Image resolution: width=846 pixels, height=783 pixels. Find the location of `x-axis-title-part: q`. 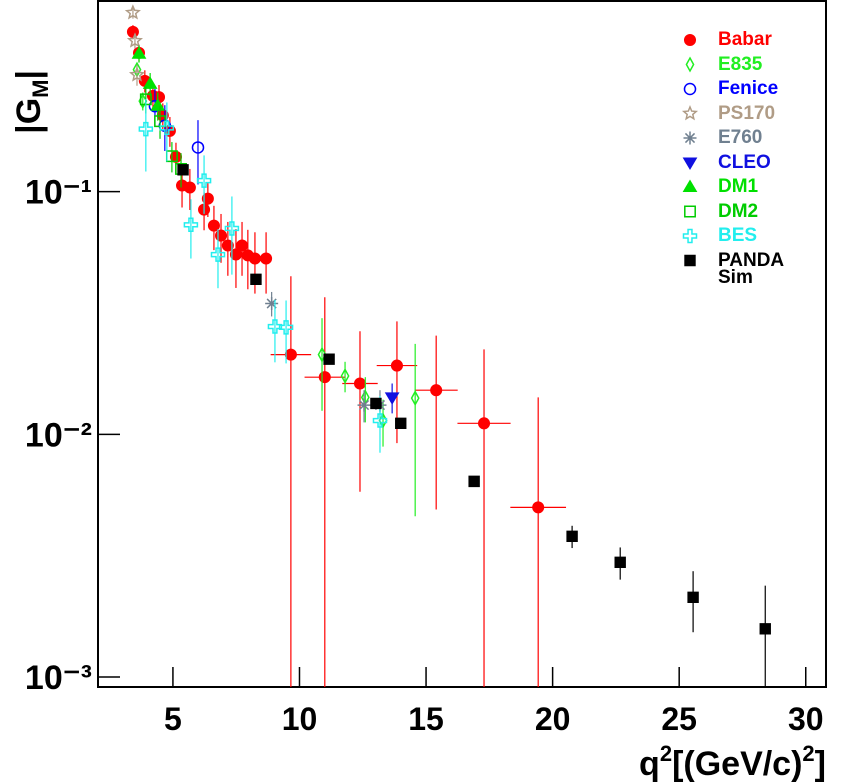

x-axis-title-part: q is located at coordinates (649, 764).